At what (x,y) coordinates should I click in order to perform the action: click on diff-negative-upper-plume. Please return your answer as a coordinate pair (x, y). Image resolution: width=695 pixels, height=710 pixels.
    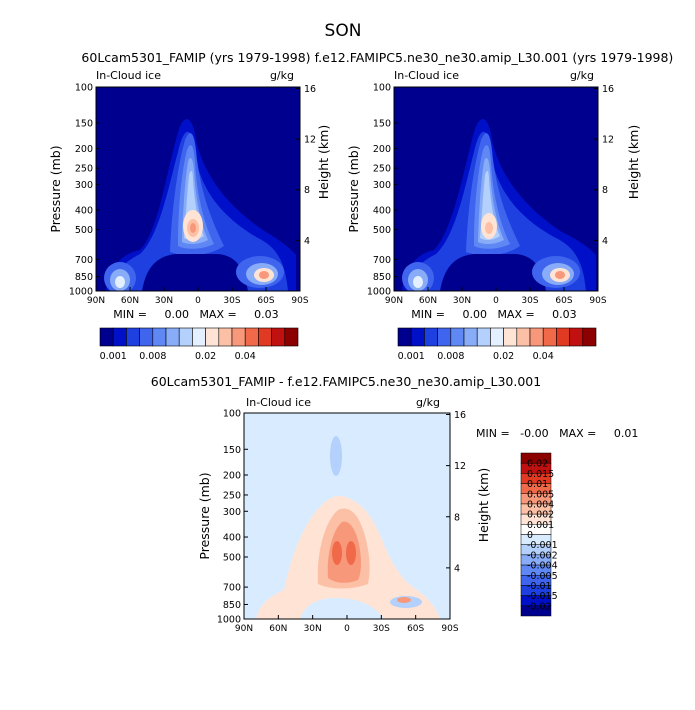
    Looking at the image, I should click on (336, 456).